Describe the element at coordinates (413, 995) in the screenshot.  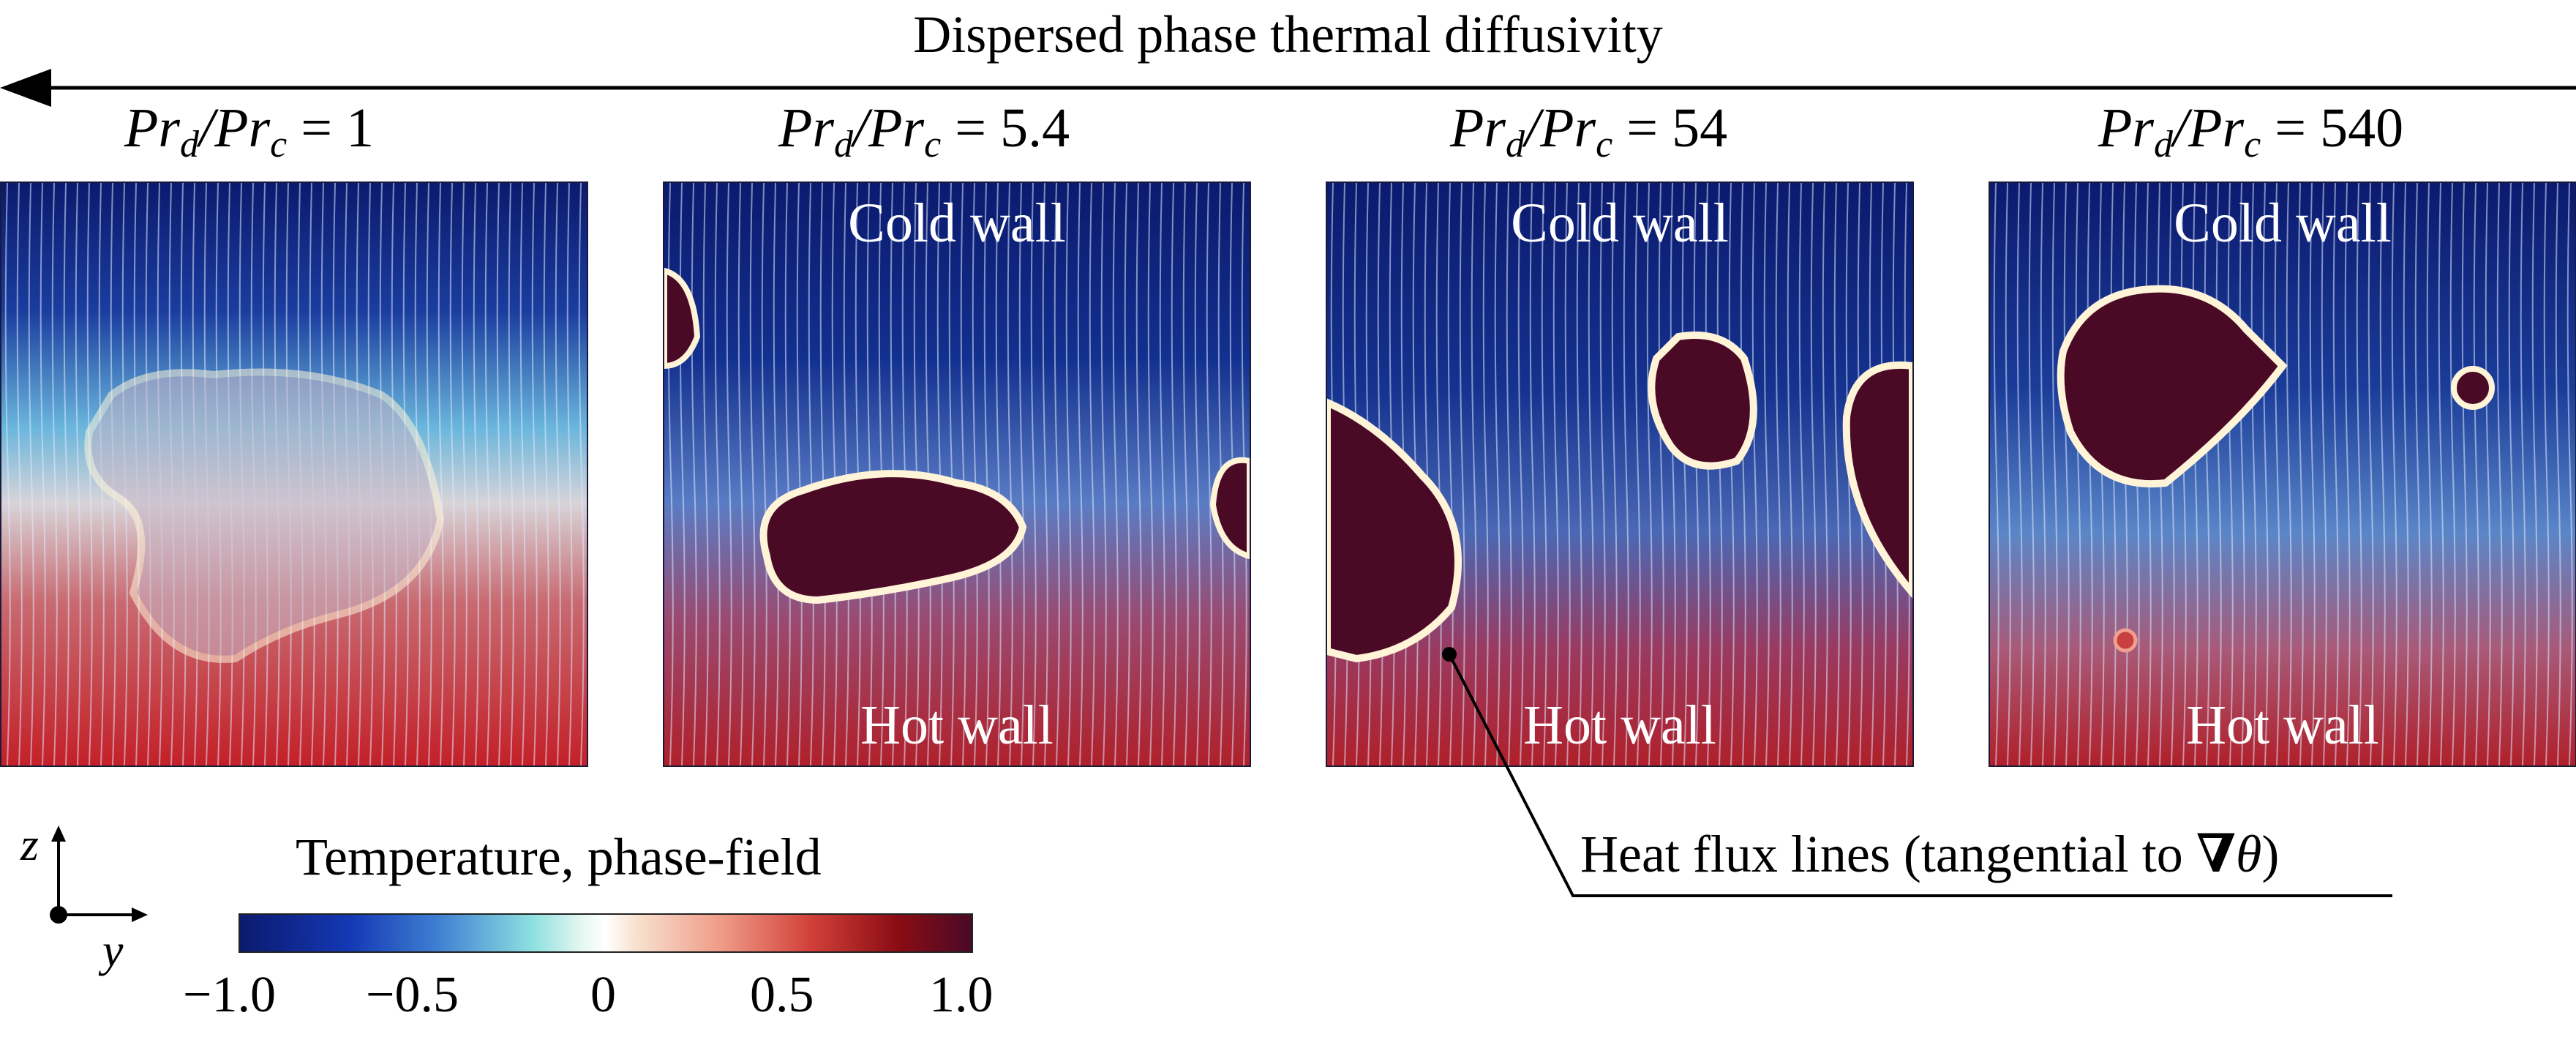
I see `colorbar-tick: −0.5` at that location.